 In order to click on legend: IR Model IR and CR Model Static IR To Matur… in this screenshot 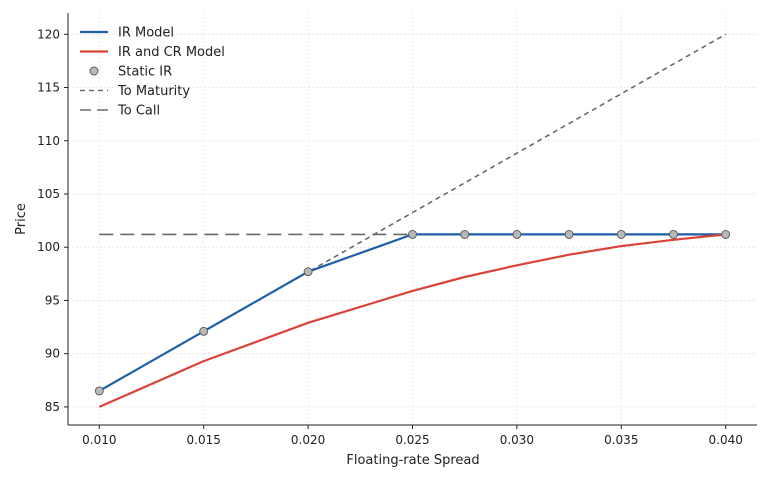, I will do `click(152, 72)`.